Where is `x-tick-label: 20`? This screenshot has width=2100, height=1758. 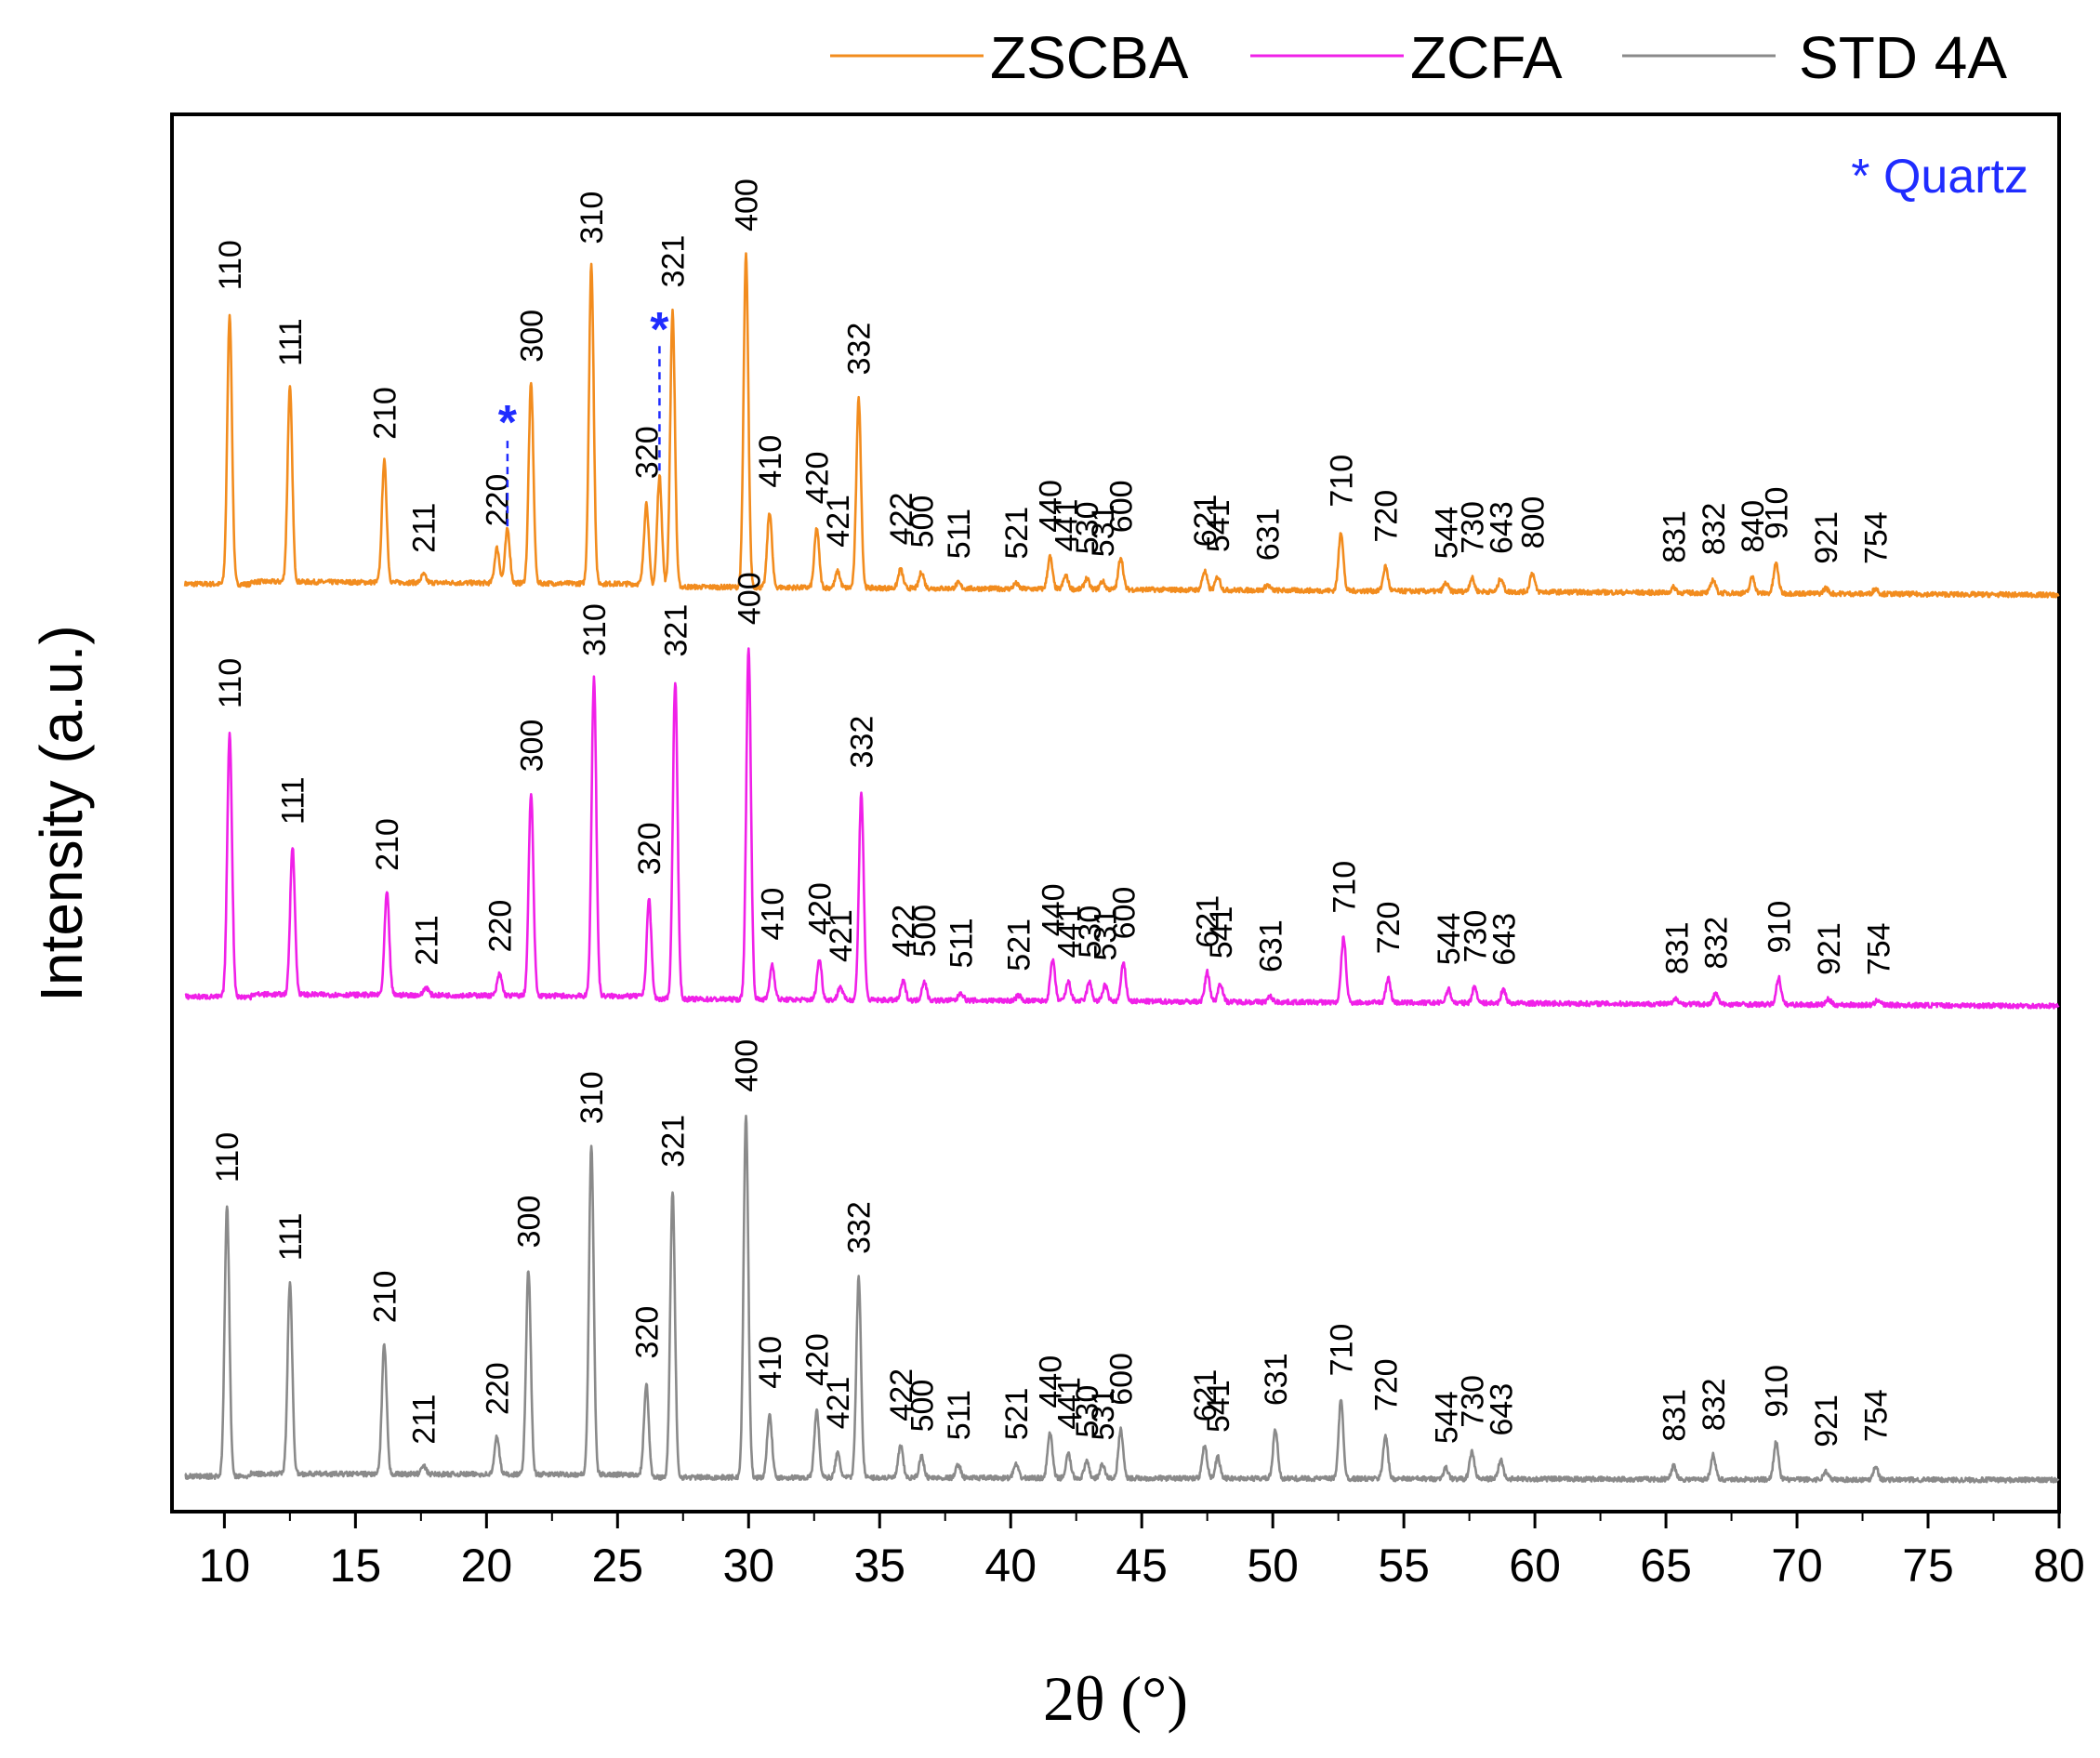
x-tick-label: 20 is located at coordinates (487, 1566).